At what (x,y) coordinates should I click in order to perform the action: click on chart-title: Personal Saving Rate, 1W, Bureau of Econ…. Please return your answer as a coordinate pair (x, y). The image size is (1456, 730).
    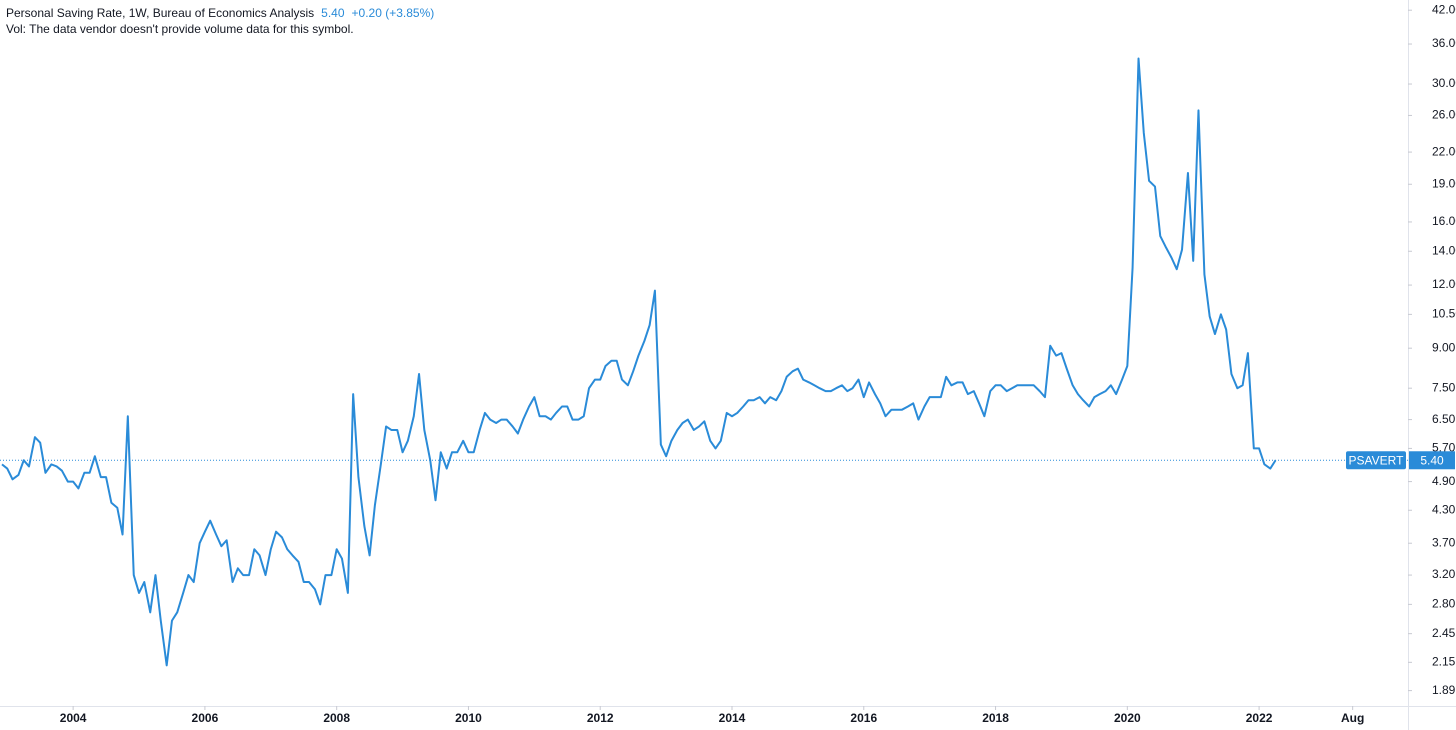
    Looking at the image, I should click on (160, 13).